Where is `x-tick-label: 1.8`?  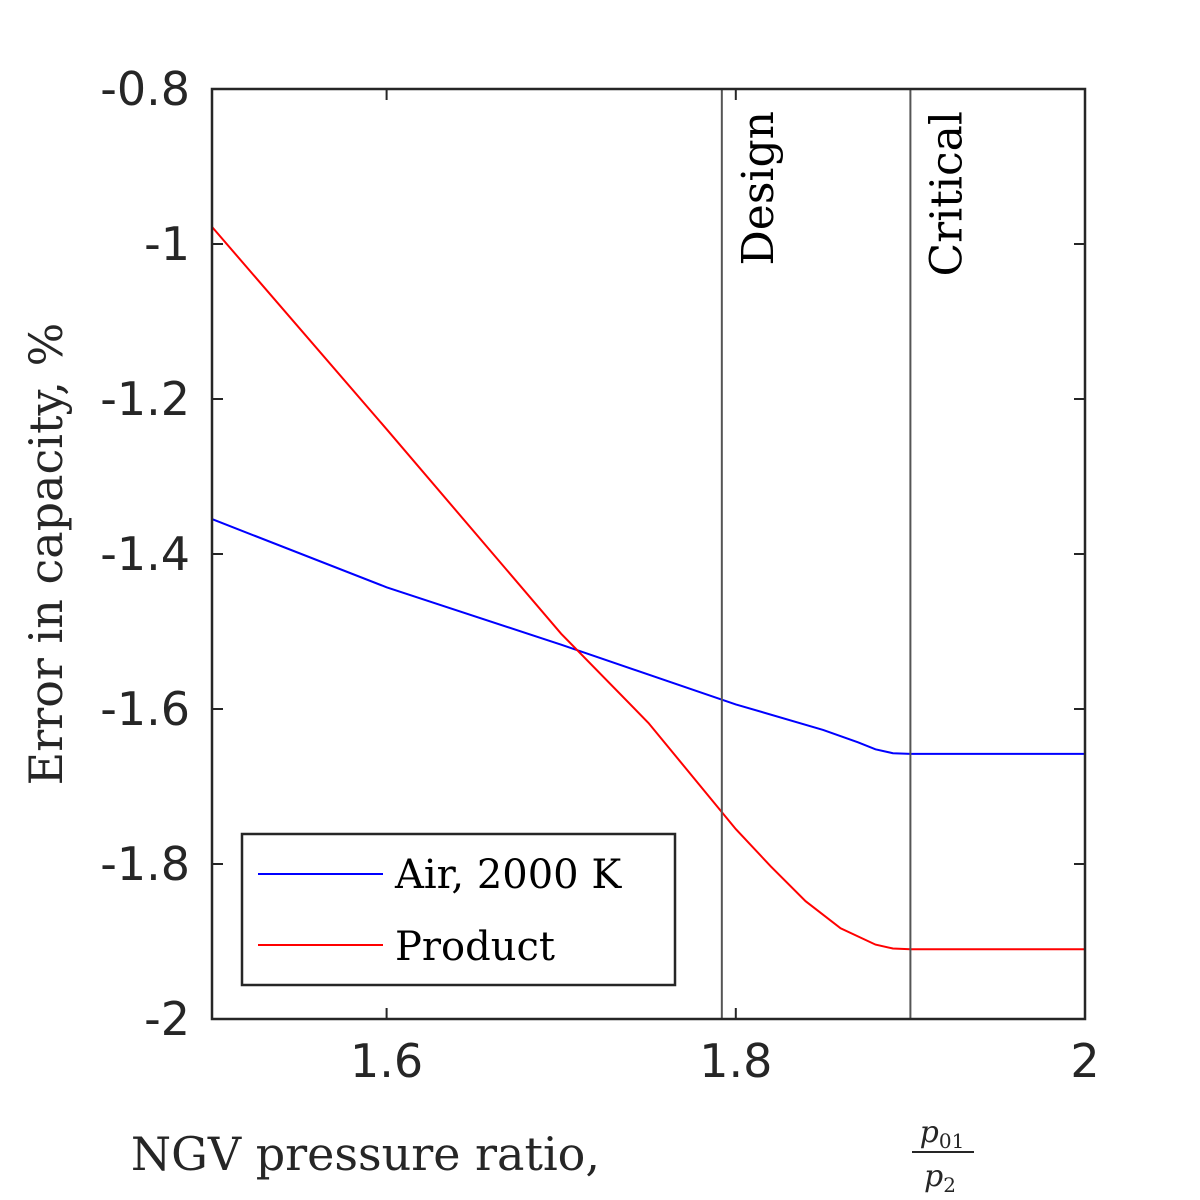 x-tick-label: 1.8 is located at coordinates (735, 1061).